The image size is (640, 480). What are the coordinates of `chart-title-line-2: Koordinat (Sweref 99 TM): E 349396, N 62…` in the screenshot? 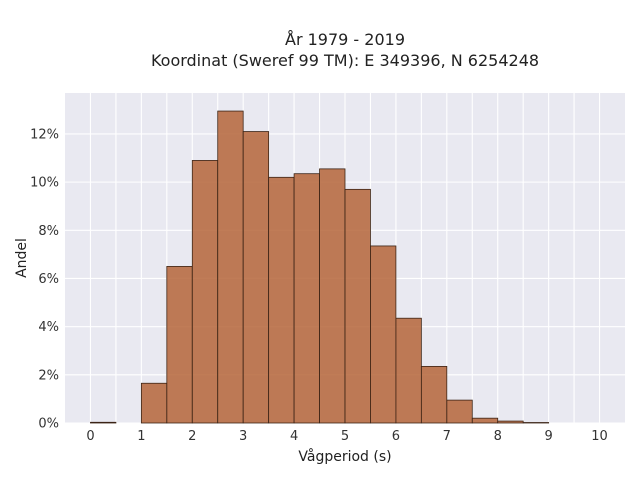 It's located at (345, 60).